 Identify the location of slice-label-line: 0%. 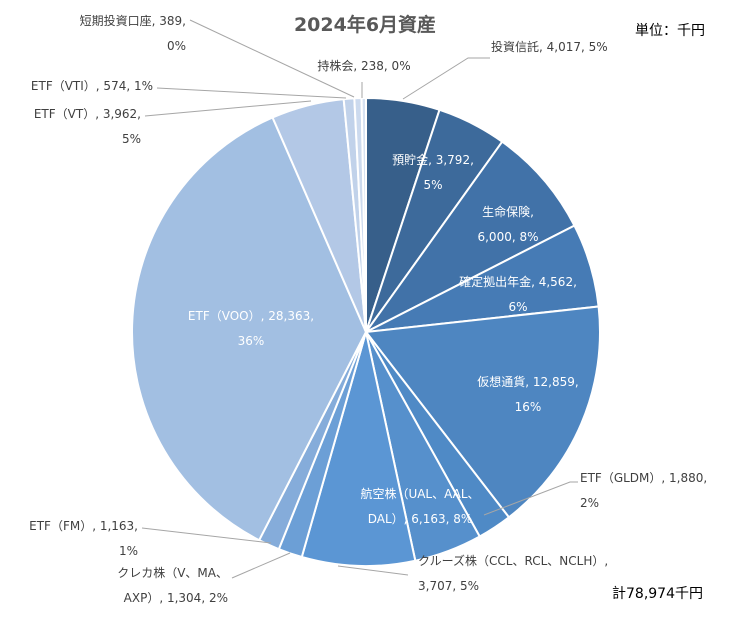
(176, 46).